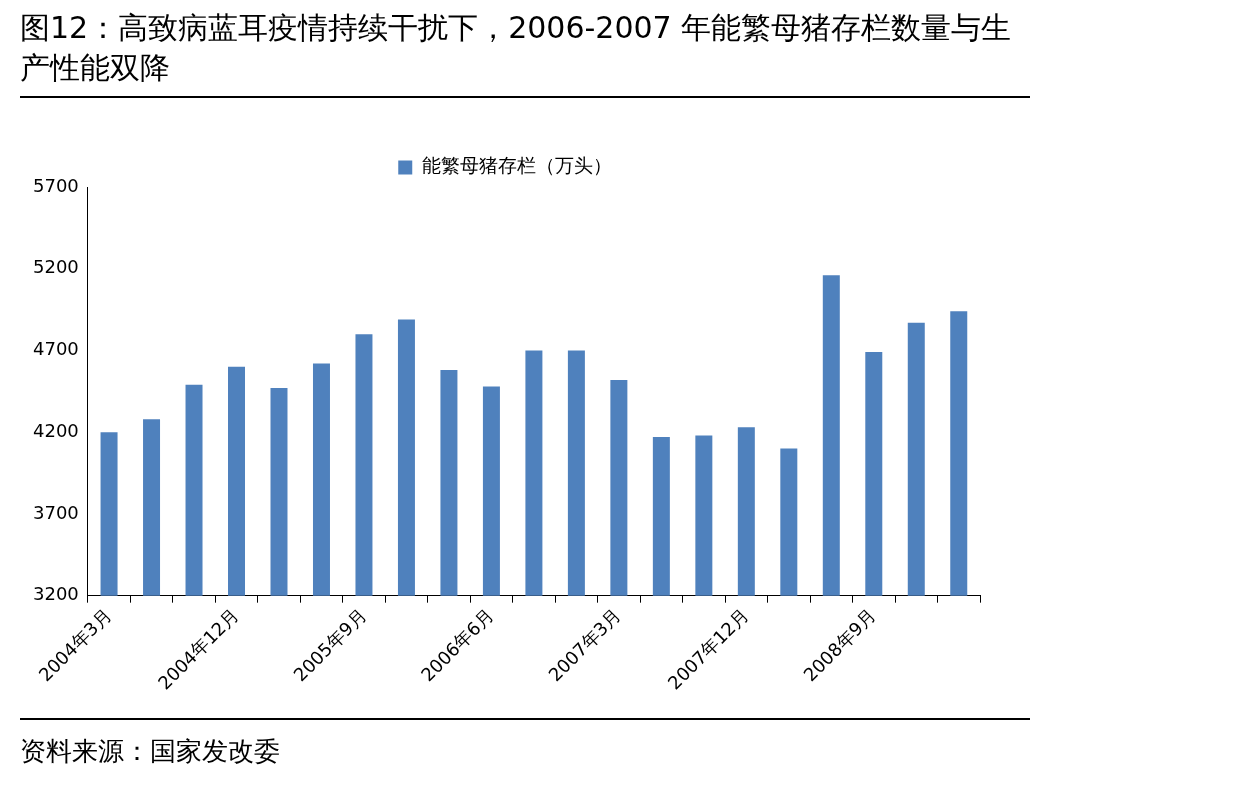 Image resolution: width=1248 pixels, height=798 pixels. I want to click on y-tick-label: 3200, so click(56, 594).